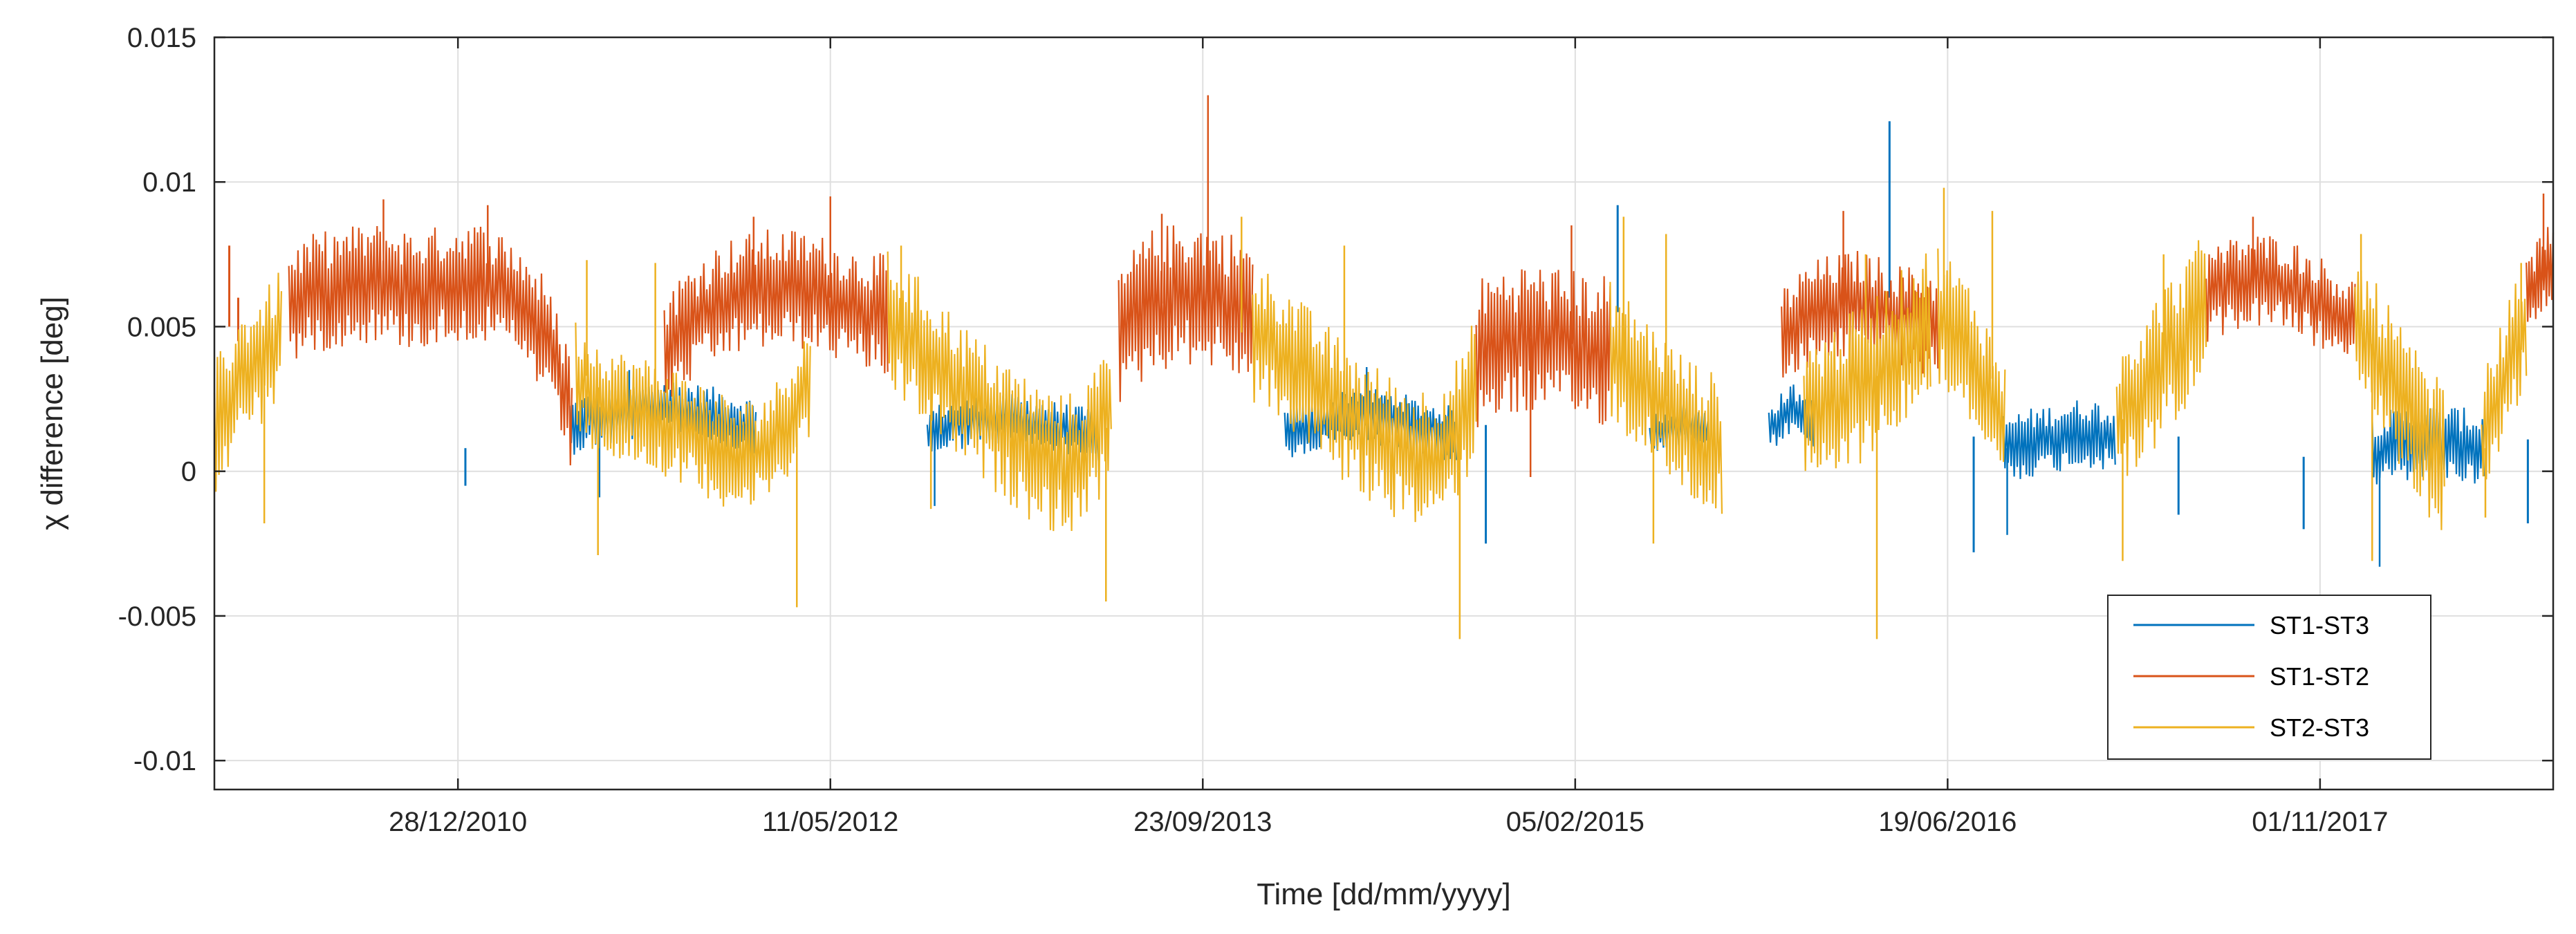 This screenshot has width=2576, height=934. Describe the element at coordinates (162, 327) in the screenshot. I see `y-tick-label: 0.005` at that location.